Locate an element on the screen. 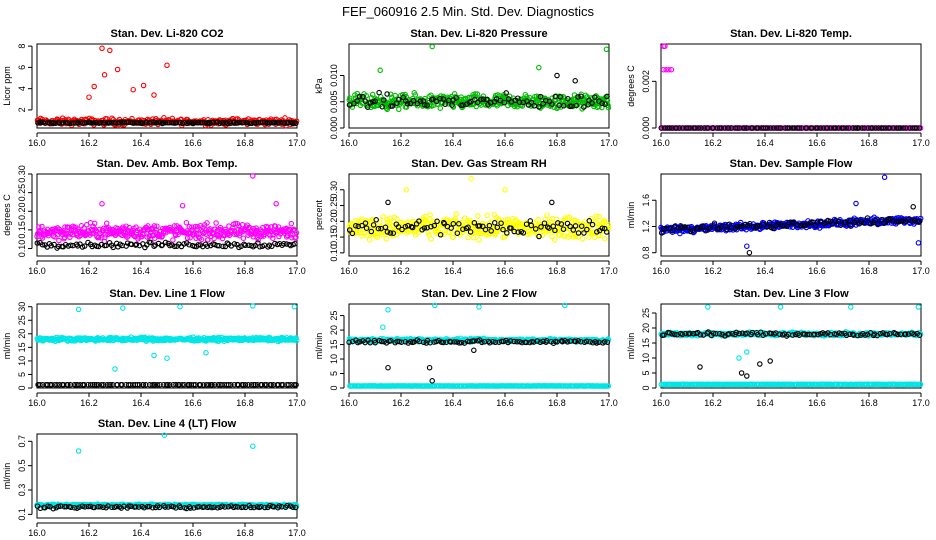  y-tick-label: 10 is located at coordinates (334, 359).